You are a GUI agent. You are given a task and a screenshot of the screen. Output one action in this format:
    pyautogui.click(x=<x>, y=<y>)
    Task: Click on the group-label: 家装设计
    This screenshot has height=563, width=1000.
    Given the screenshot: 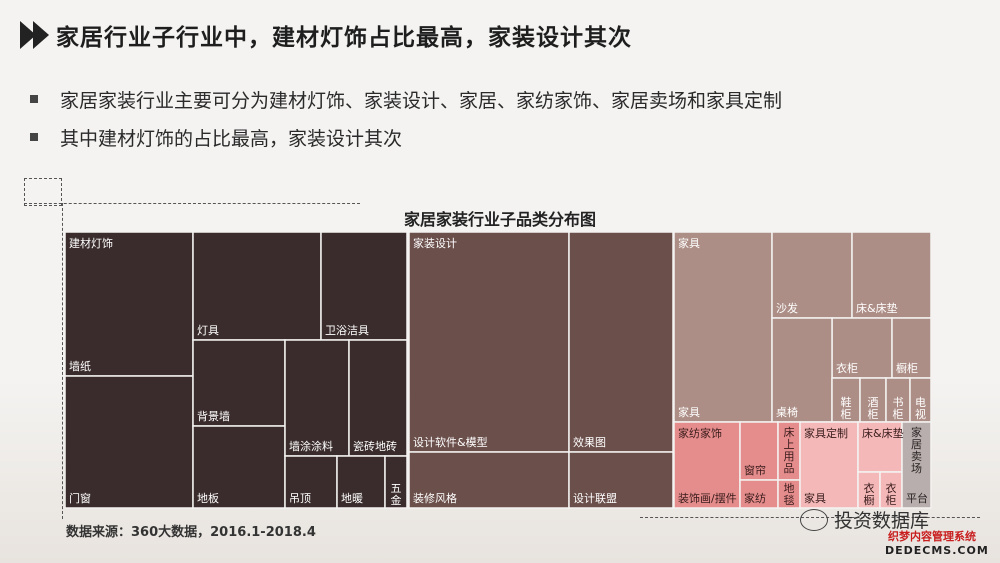 What is the action you would take?
    pyautogui.click(x=435, y=243)
    